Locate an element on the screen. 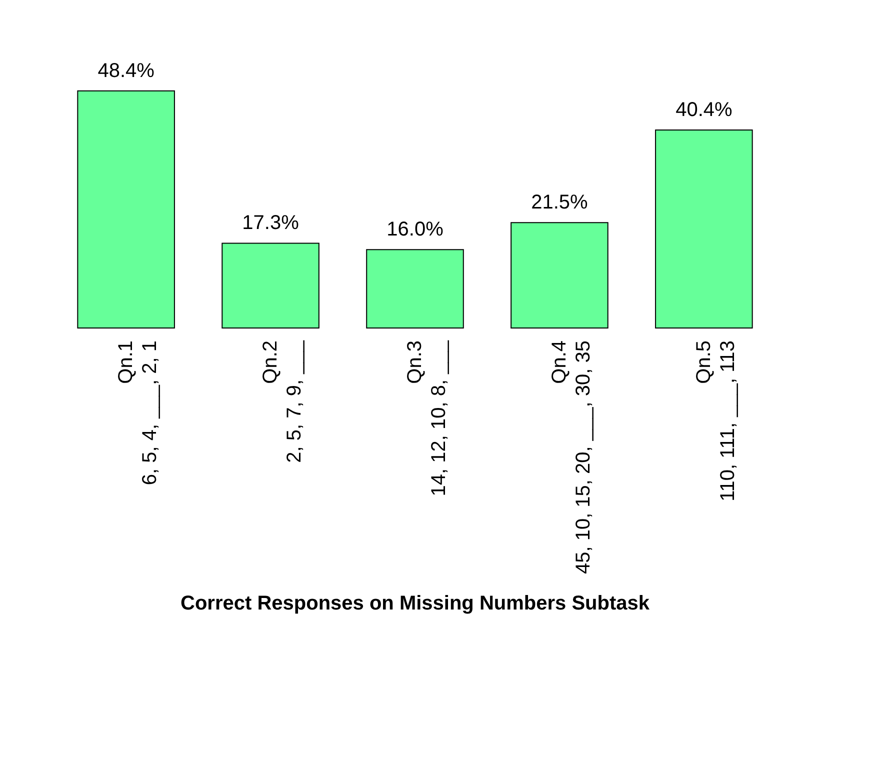 Image resolution: width=896 pixels, height=765 pixels. data-label: 40.4% is located at coordinates (704, 110).